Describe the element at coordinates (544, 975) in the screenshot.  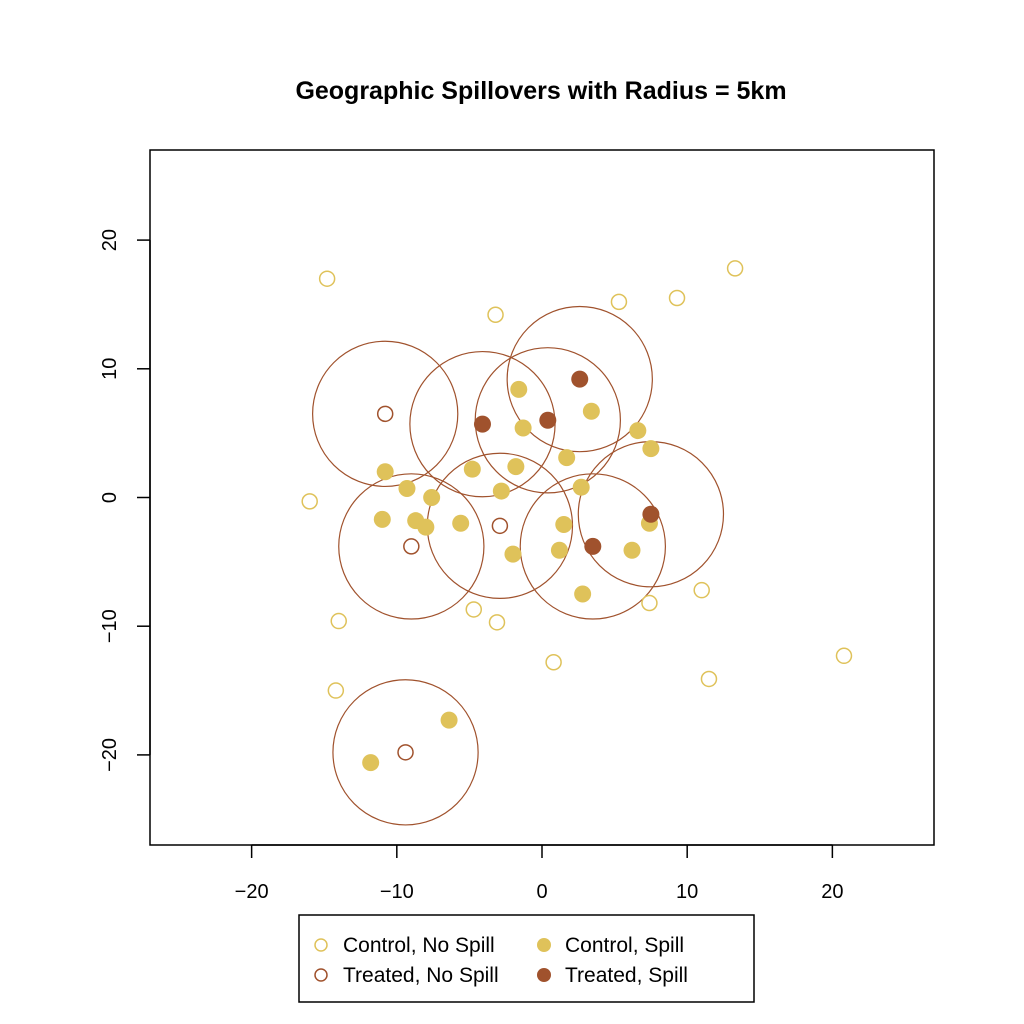
I see `legend-marker-treated-spill` at that location.